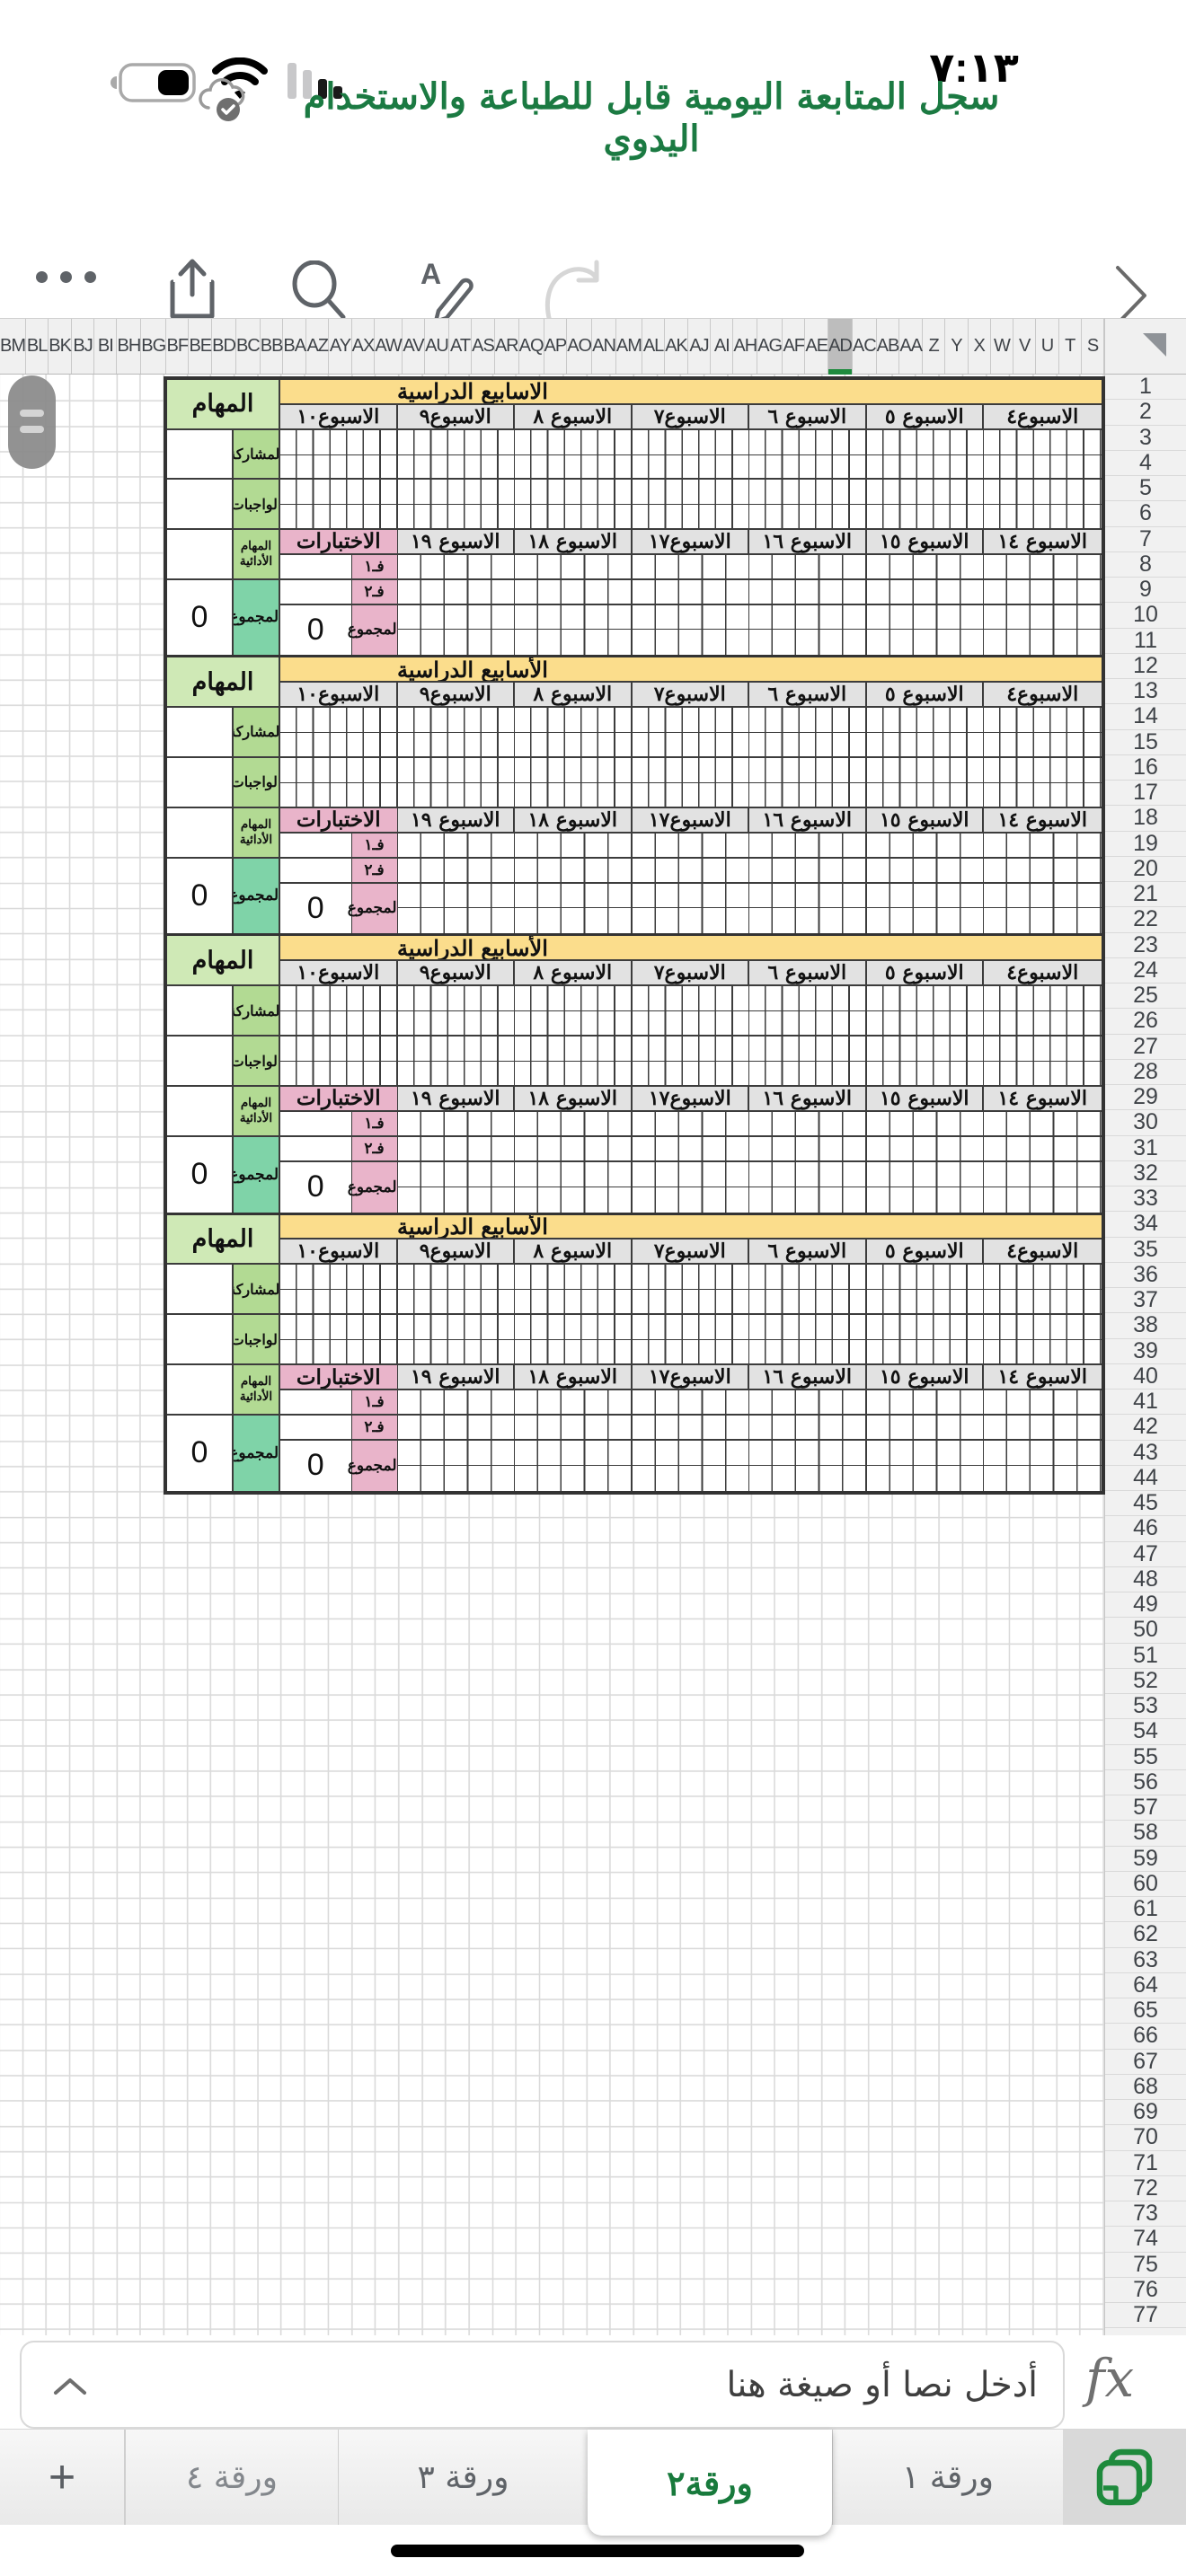  I want to click on total-label: المجموع, so click(257, 1174).